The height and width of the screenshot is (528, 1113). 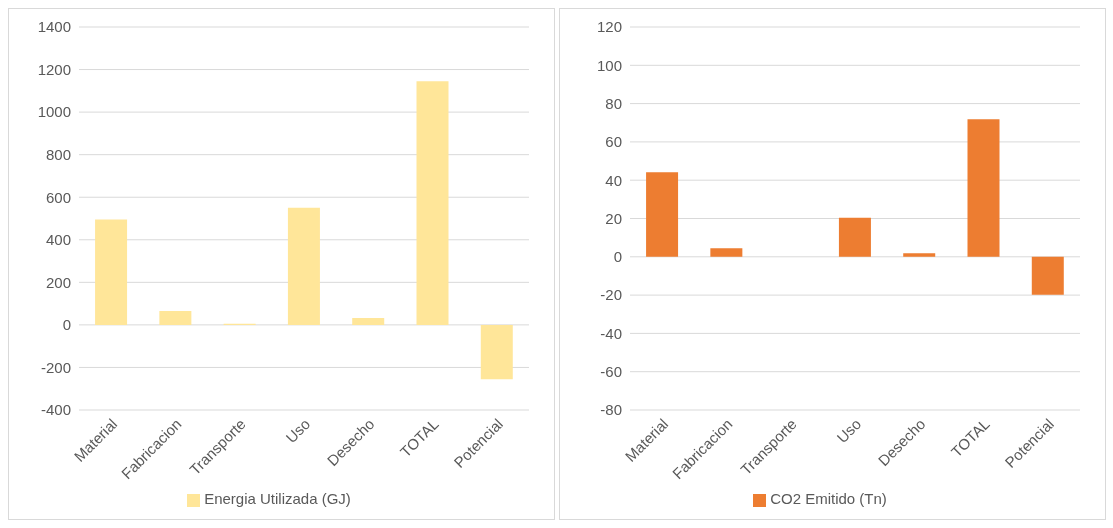 I want to click on y-tick-label: 80, so click(x=613, y=103).